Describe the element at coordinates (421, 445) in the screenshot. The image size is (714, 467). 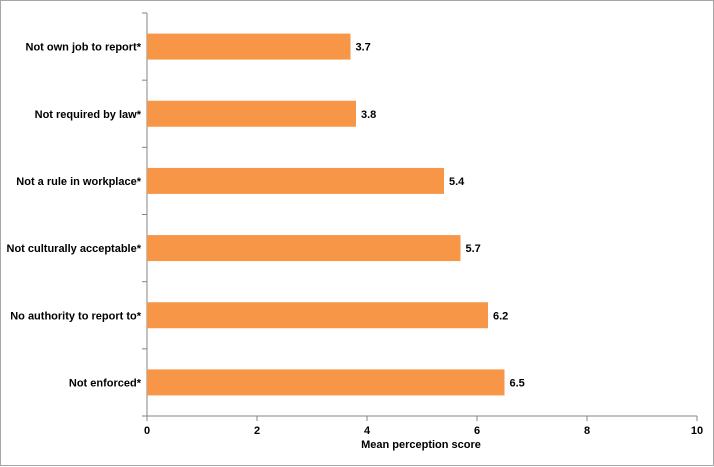
I see `x-axis-title: Mean perception score` at that location.